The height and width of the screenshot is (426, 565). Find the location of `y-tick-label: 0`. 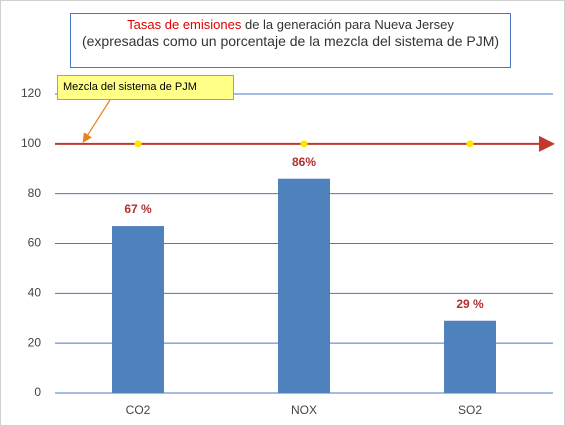

y-tick-label: 0 is located at coordinates (37, 392).